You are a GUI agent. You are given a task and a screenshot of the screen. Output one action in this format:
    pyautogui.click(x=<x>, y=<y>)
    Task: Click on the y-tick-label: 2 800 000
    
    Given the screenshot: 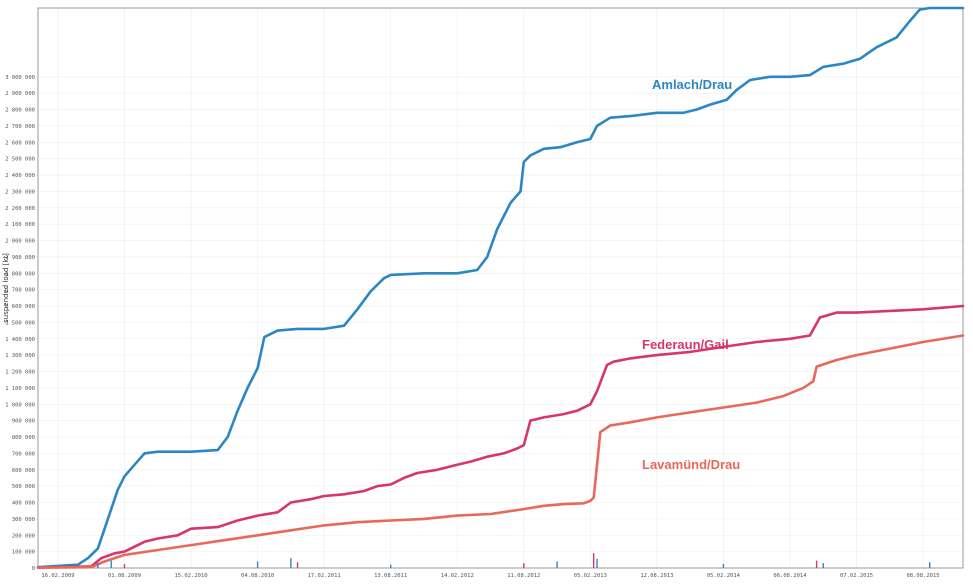 What is the action you would take?
    pyautogui.click(x=20, y=111)
    